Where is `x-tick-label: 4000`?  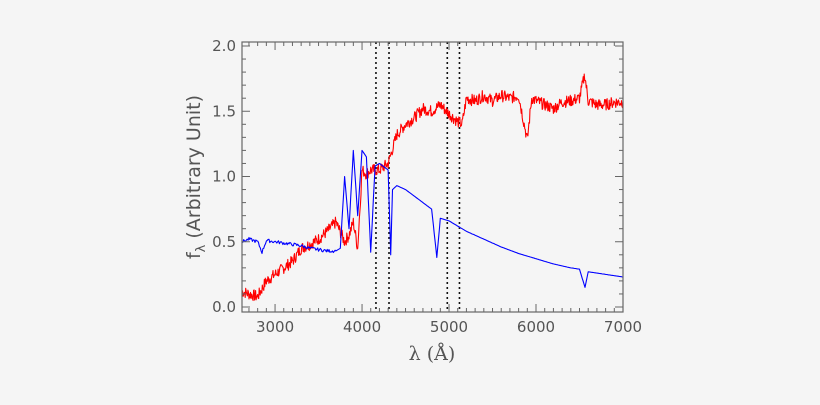 x-tick-label: 4000 is located at coordinates (362, 327).